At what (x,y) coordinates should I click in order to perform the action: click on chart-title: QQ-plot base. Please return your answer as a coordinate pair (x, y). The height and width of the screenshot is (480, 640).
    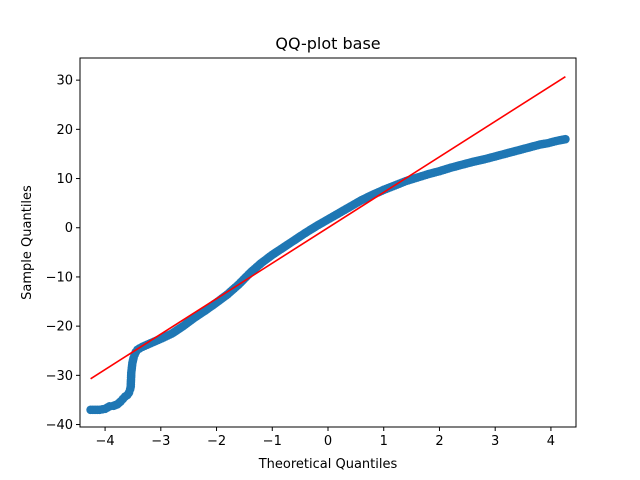
    Looking at the image, I should click on (327, 43).